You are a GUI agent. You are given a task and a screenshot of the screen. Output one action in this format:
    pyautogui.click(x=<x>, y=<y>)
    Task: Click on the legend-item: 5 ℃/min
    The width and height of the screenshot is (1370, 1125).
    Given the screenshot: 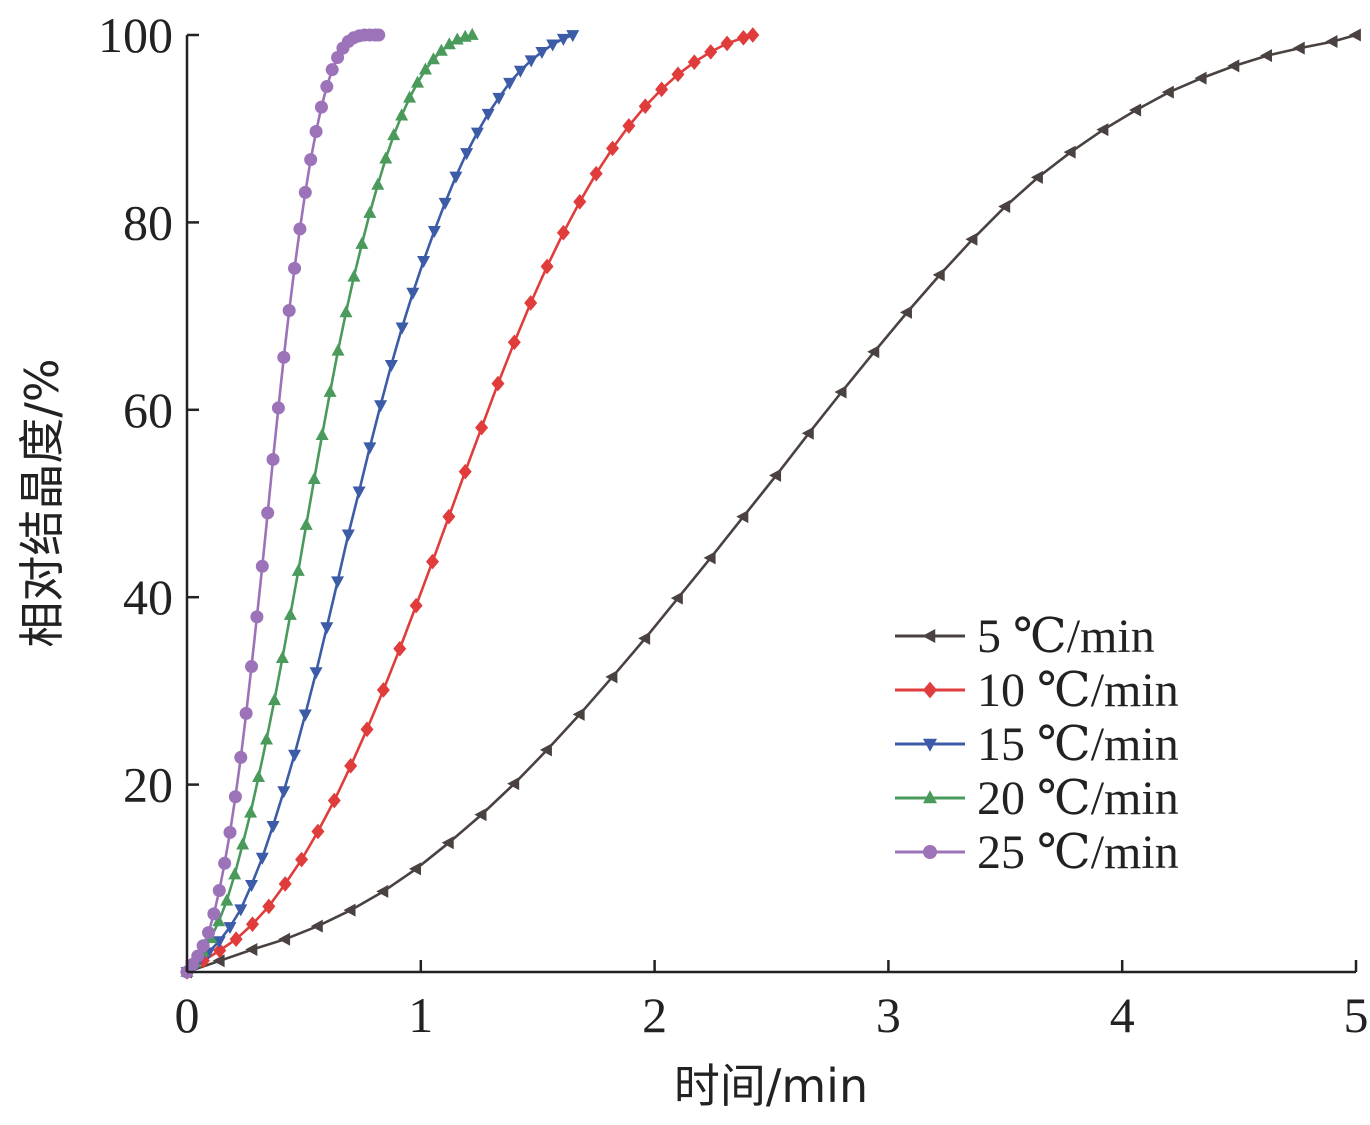 What is the action you would take?
    pyautogui.click(x=1025, y=636)
    